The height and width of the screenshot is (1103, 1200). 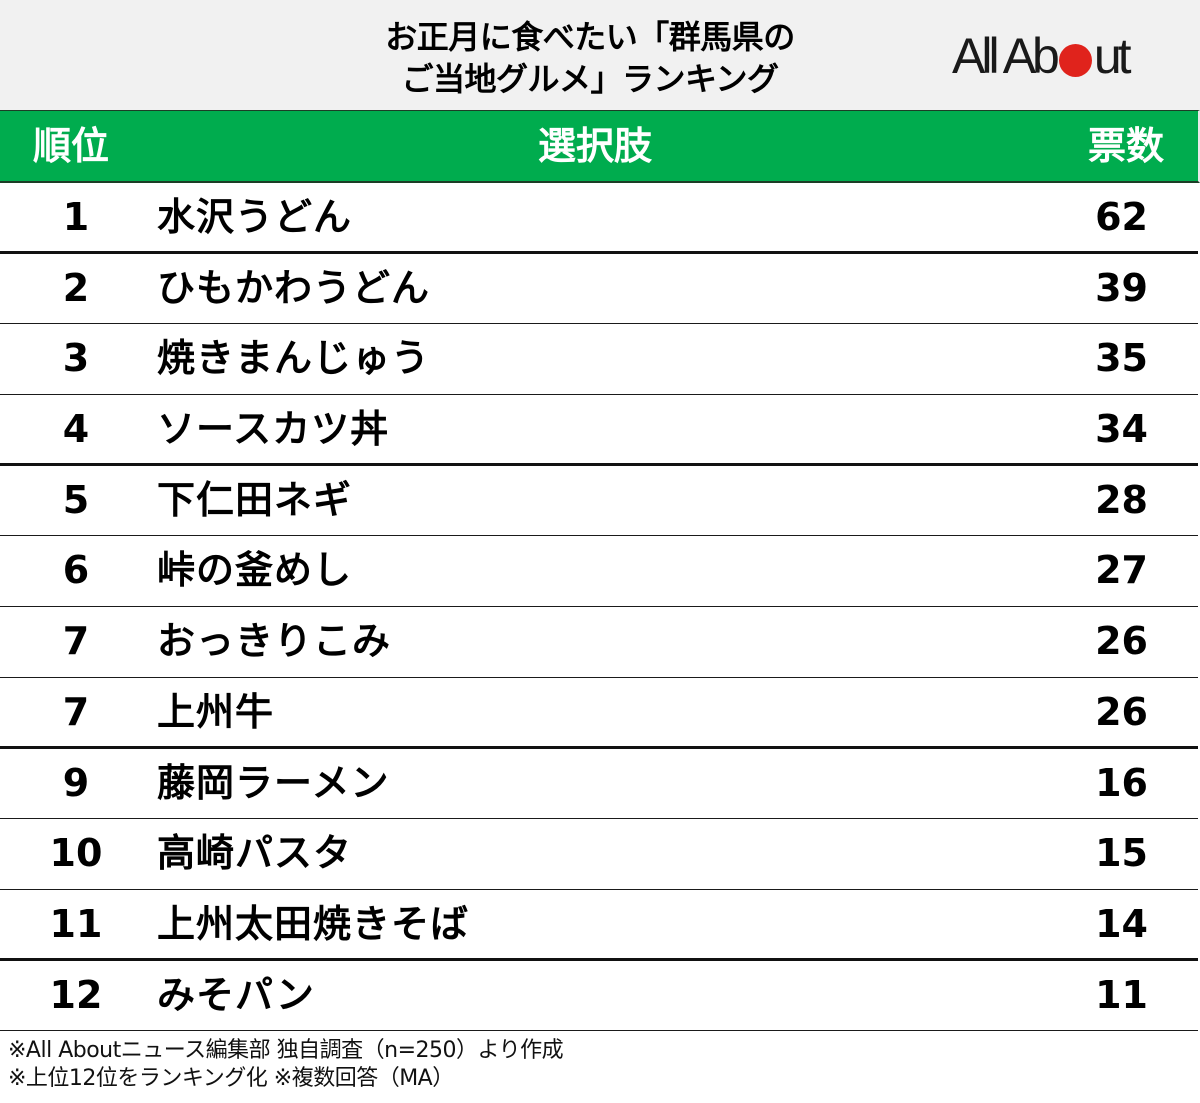 I want to click on table-row: 3 焼きまんじゅう 35, so click(x=599, y=360).